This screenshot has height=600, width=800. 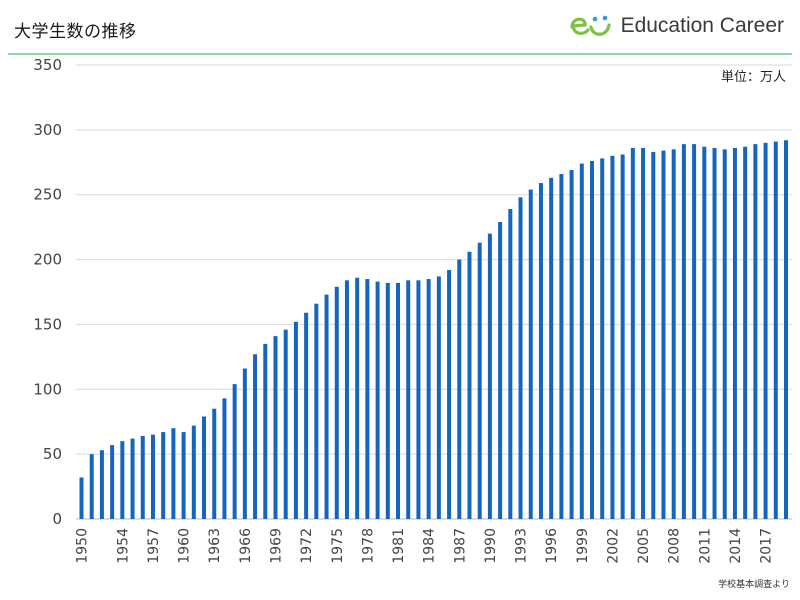 What do you see at coordinates (552, 546) in the screenshot?
I see `x-tick-label: 1996` at bounding box center [552, 546].